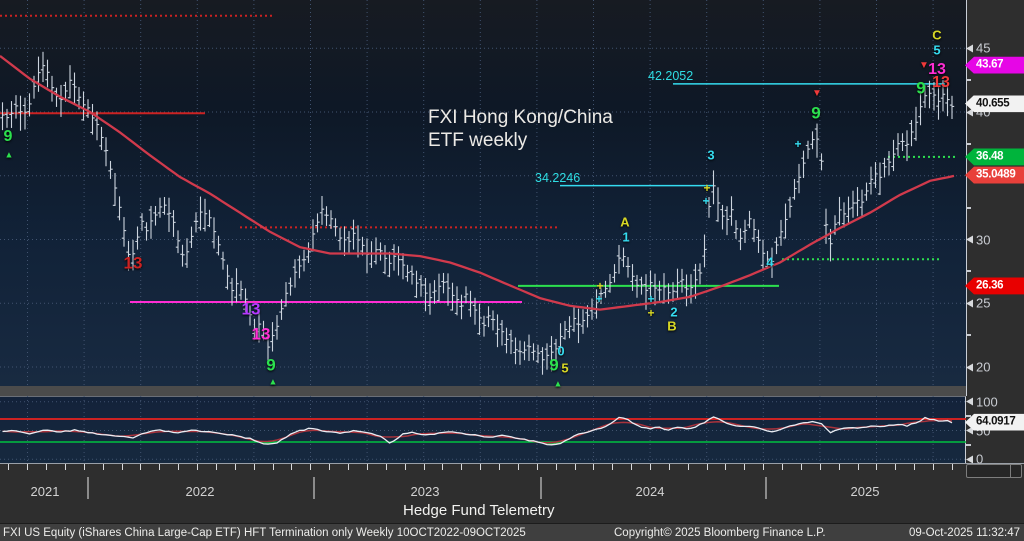 Image resolution: width=1024 pixels, height=541 pixels. I want to click on x-axis-strip, so click(512, 493).